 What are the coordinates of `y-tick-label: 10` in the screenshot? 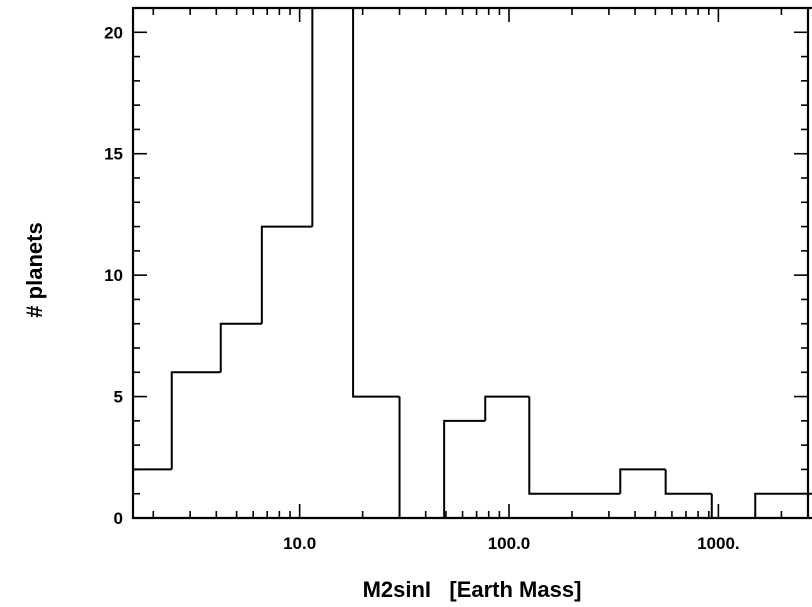 It's located at (113, 275).